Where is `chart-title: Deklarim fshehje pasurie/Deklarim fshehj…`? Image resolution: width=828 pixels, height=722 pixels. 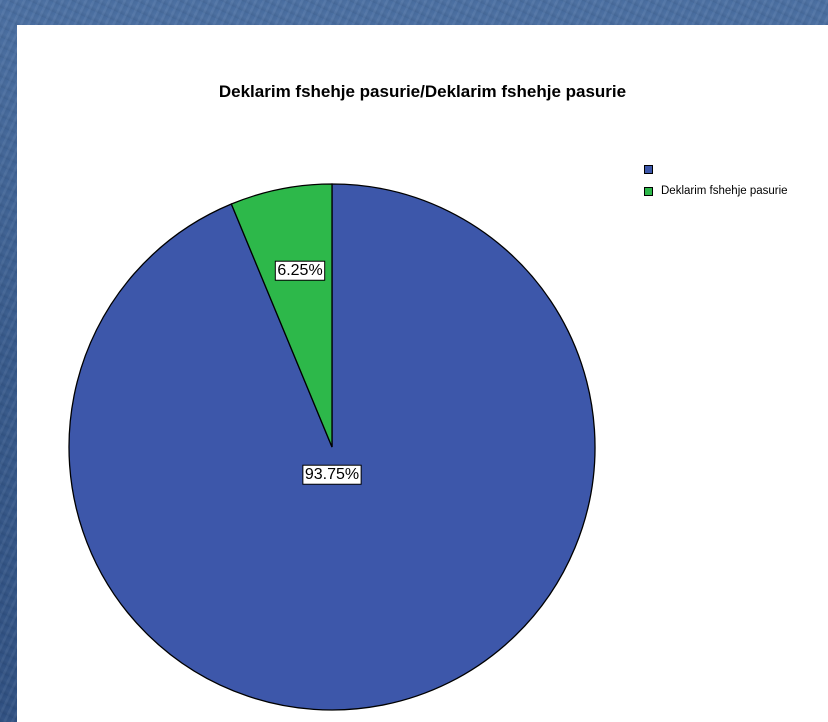 chart-title: Deklarim fshehje pasurie/Deklarim fshehj… is located at coordinates (422, 91).